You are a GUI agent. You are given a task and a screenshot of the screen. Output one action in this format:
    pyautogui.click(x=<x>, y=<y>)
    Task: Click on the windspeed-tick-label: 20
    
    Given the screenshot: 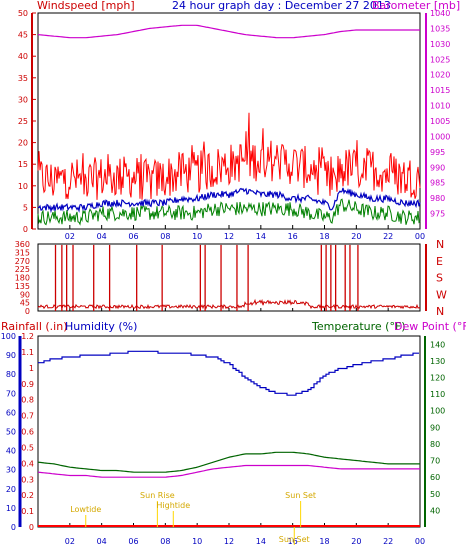 What is the action you would take?
    pyautogui.click(x=23, y=143)
    